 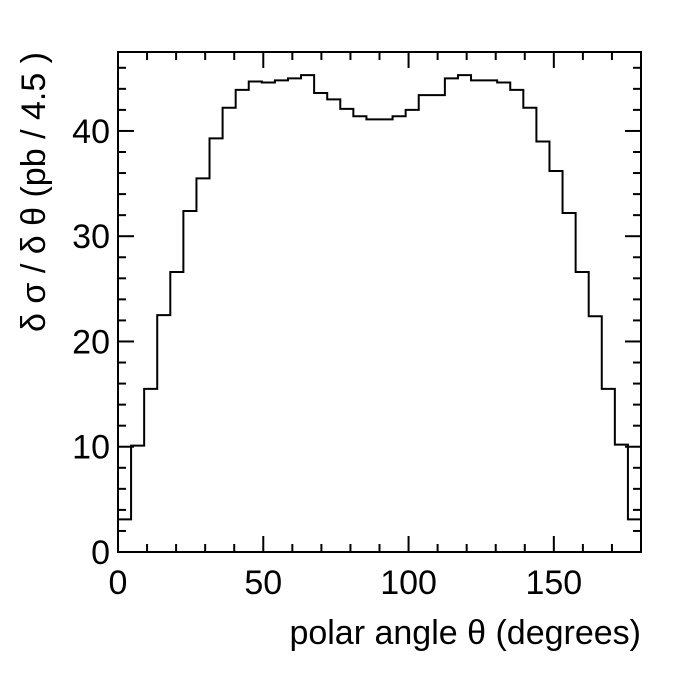 What do you see at coordinates (100, 553) in the screenshot?
I see `y-tick-label: 0` at bounding box center [100, 553].